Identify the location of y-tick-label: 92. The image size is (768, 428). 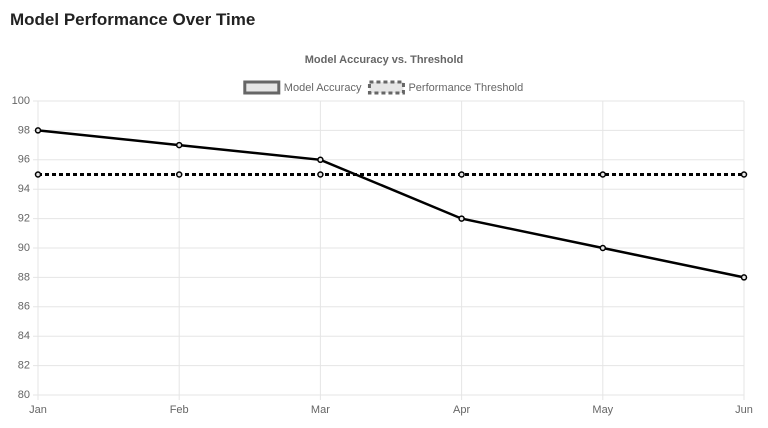
(24, 219).